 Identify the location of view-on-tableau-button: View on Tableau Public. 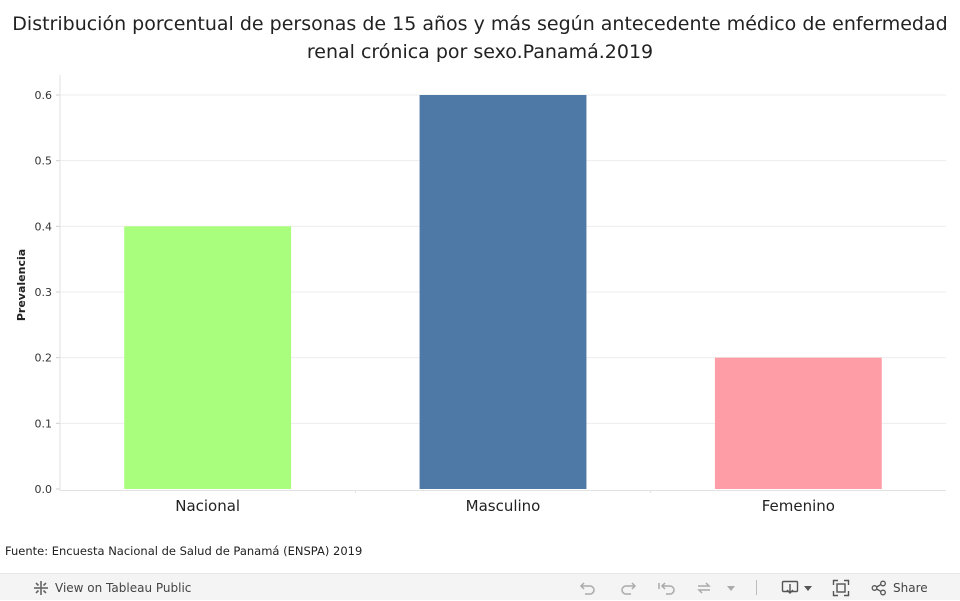
(112, 587).